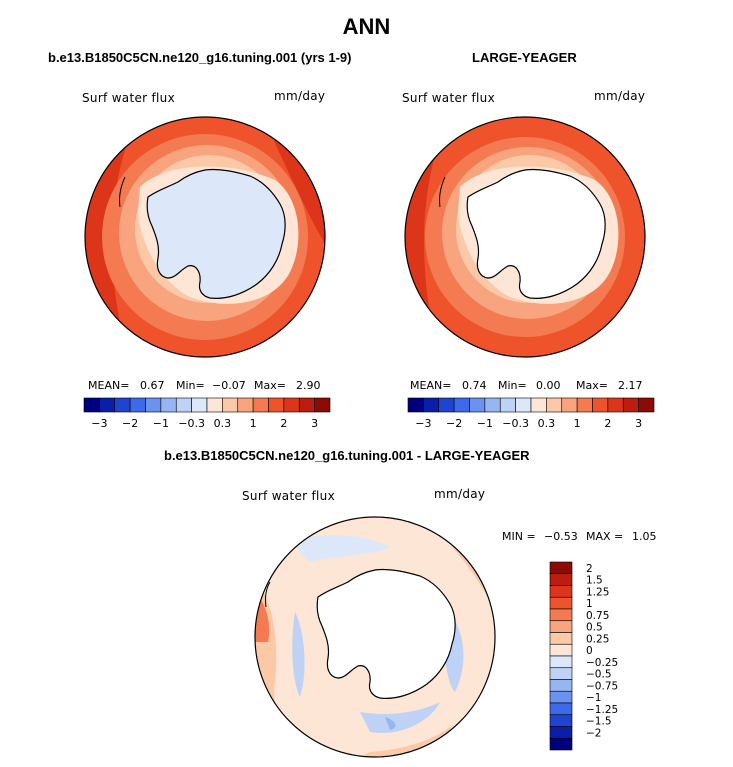 This screenshot has height=767, width=733. Describe the element at coordinates (216, 233) in the screenshot. I see `panel1-antarctica` at that location.